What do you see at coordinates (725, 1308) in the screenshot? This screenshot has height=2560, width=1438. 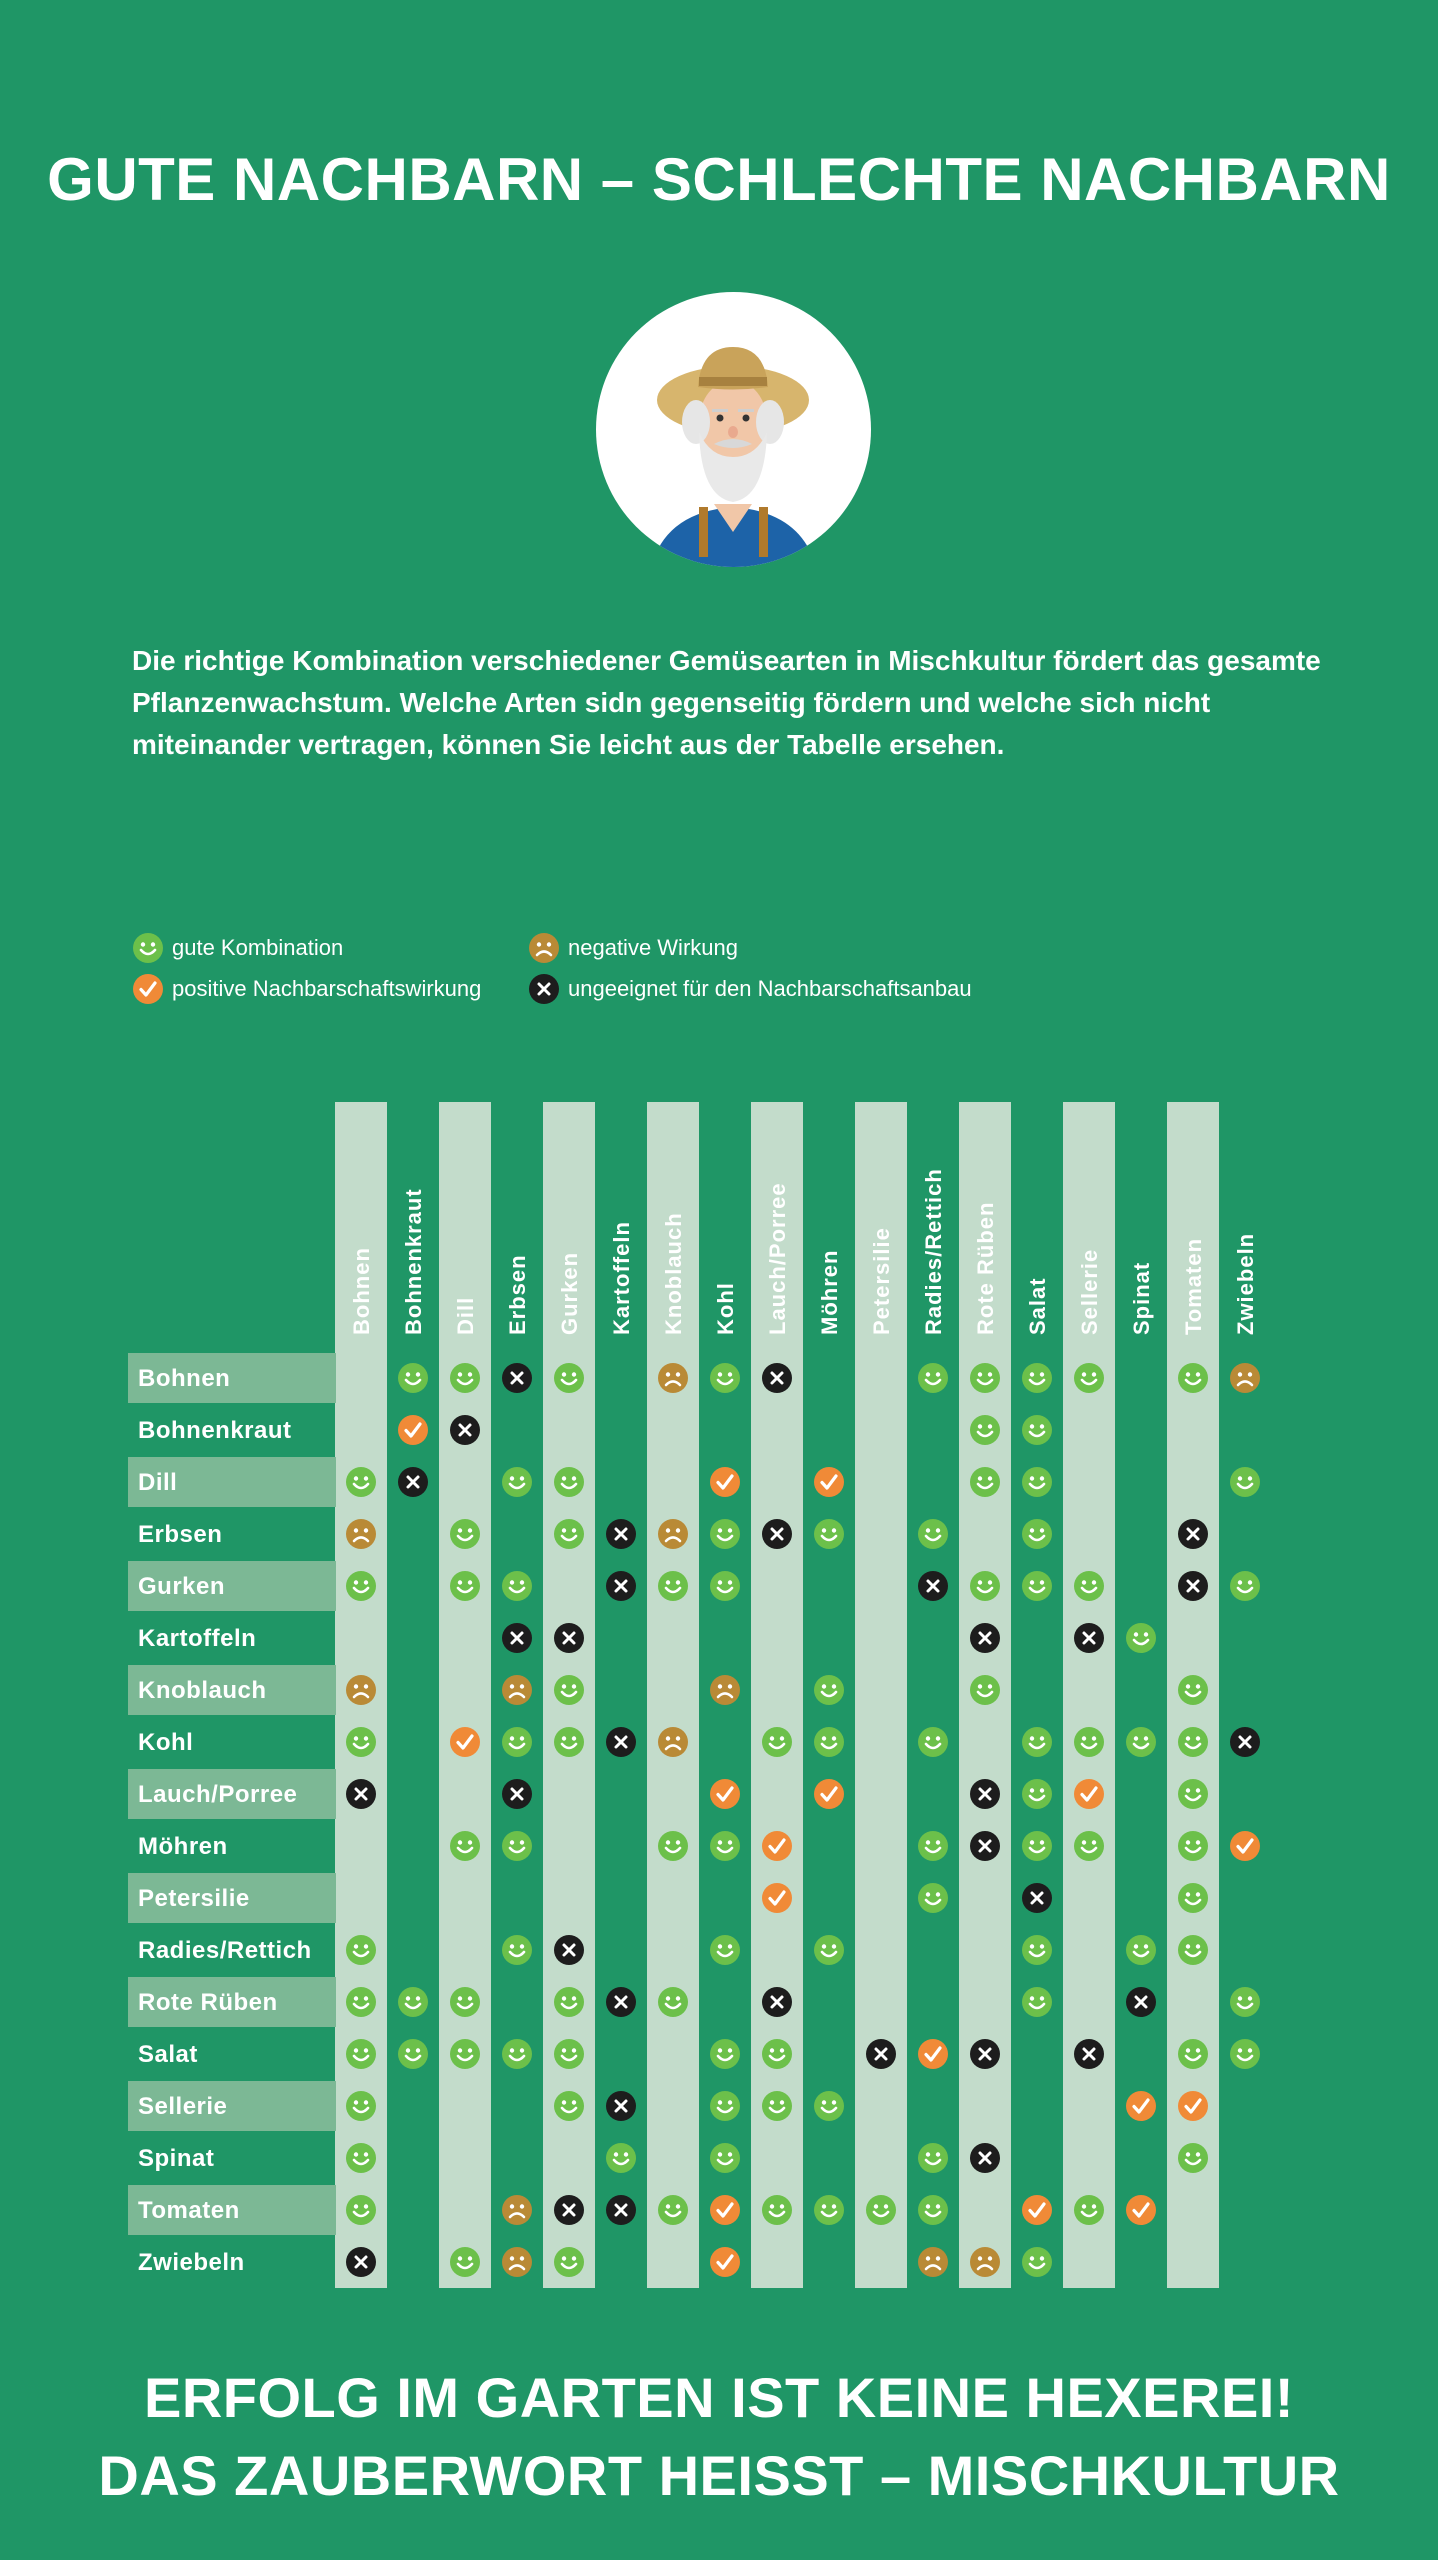 I see `column-label: Kohl` at bounding box center [725, 1308].